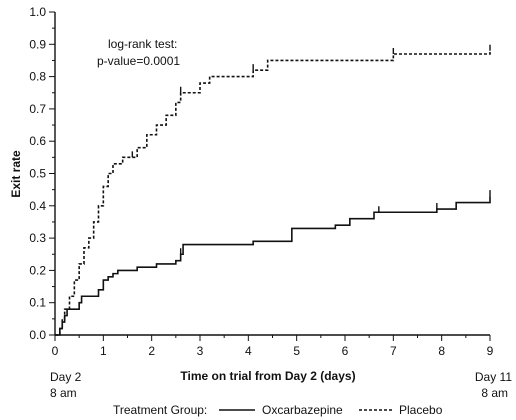 The width and height of the screenshot is (516, 420). What do you see at coordinates (494, 393) in the screenshot?
I see `end-label-line-2: 8 am` at bounding box center [494, 393].